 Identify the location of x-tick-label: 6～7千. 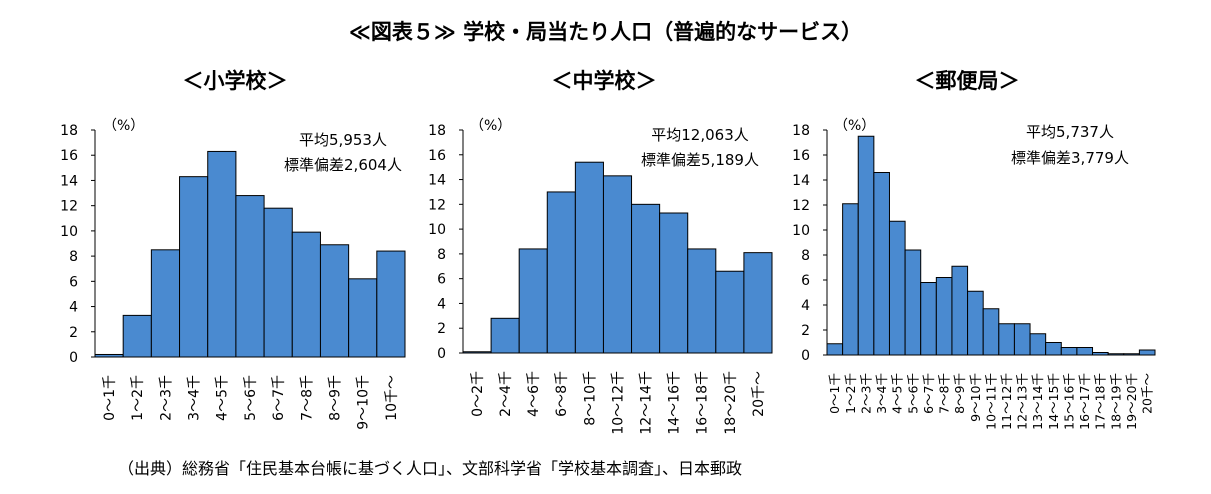
(279, 398).